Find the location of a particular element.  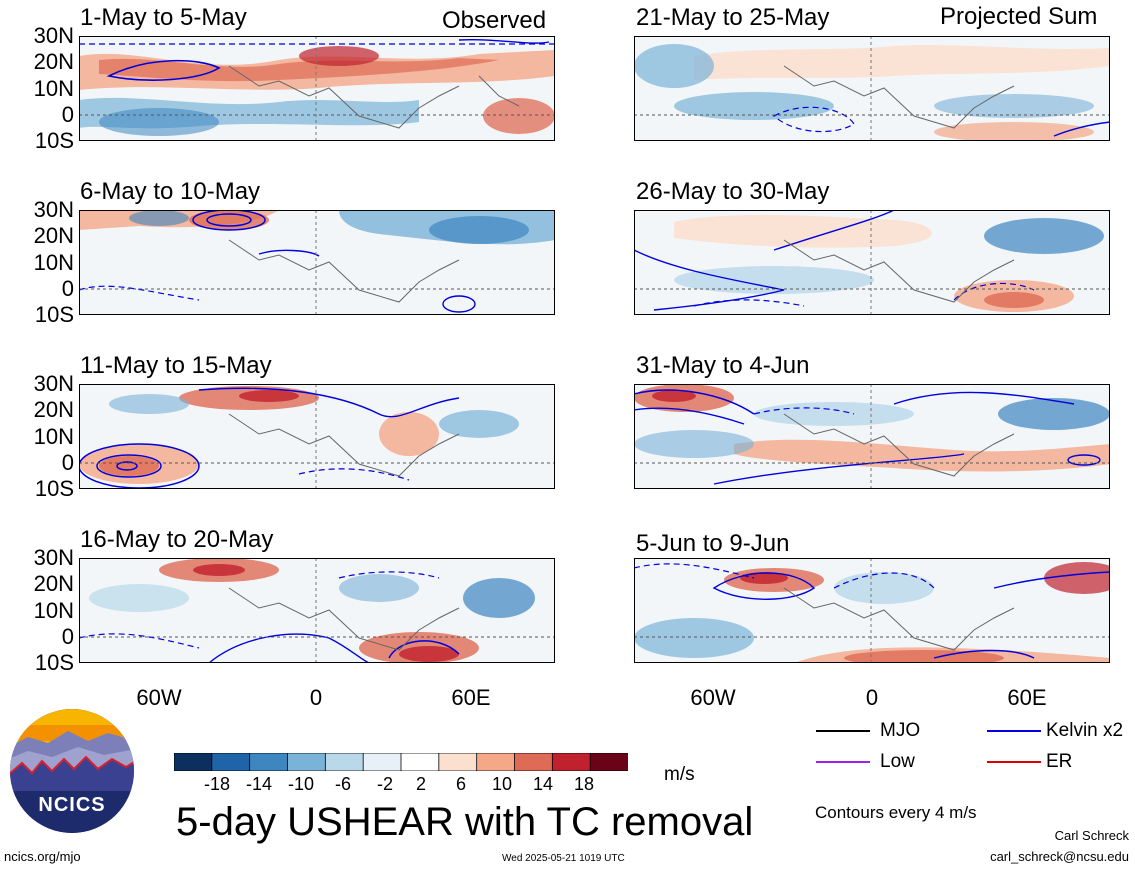

panel-title: 1-May to 5-May is located at coordinates (163, 17).